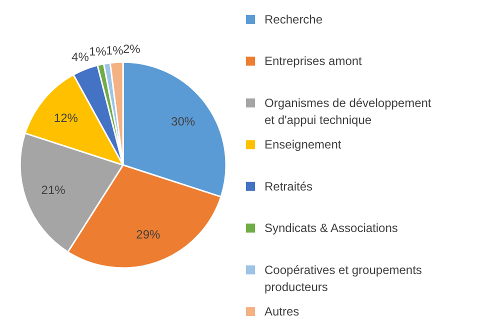 This screenshot has height=329, width=500. I want to click on data-label: 2%, so click(131, 49).